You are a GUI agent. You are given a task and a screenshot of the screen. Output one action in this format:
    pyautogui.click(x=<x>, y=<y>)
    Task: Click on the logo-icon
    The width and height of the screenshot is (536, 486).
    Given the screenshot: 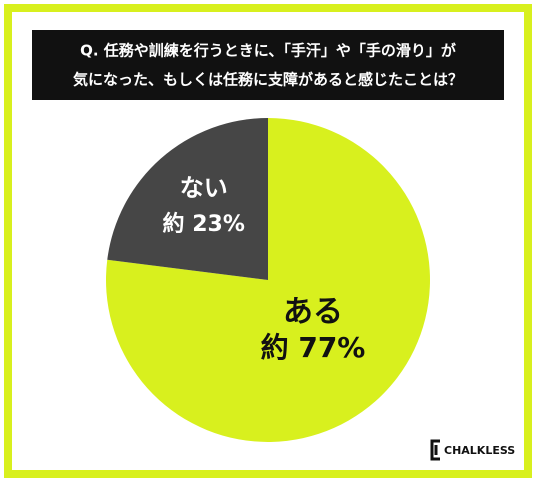 What is the action you would take?
    pyautogui.click(x=435, y=450)
    